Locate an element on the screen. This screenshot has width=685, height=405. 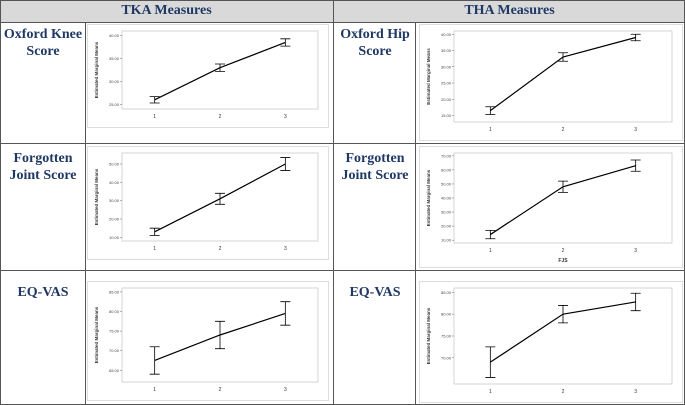
row-label: Oxford Hip Score is located at coordinates (375, 43).